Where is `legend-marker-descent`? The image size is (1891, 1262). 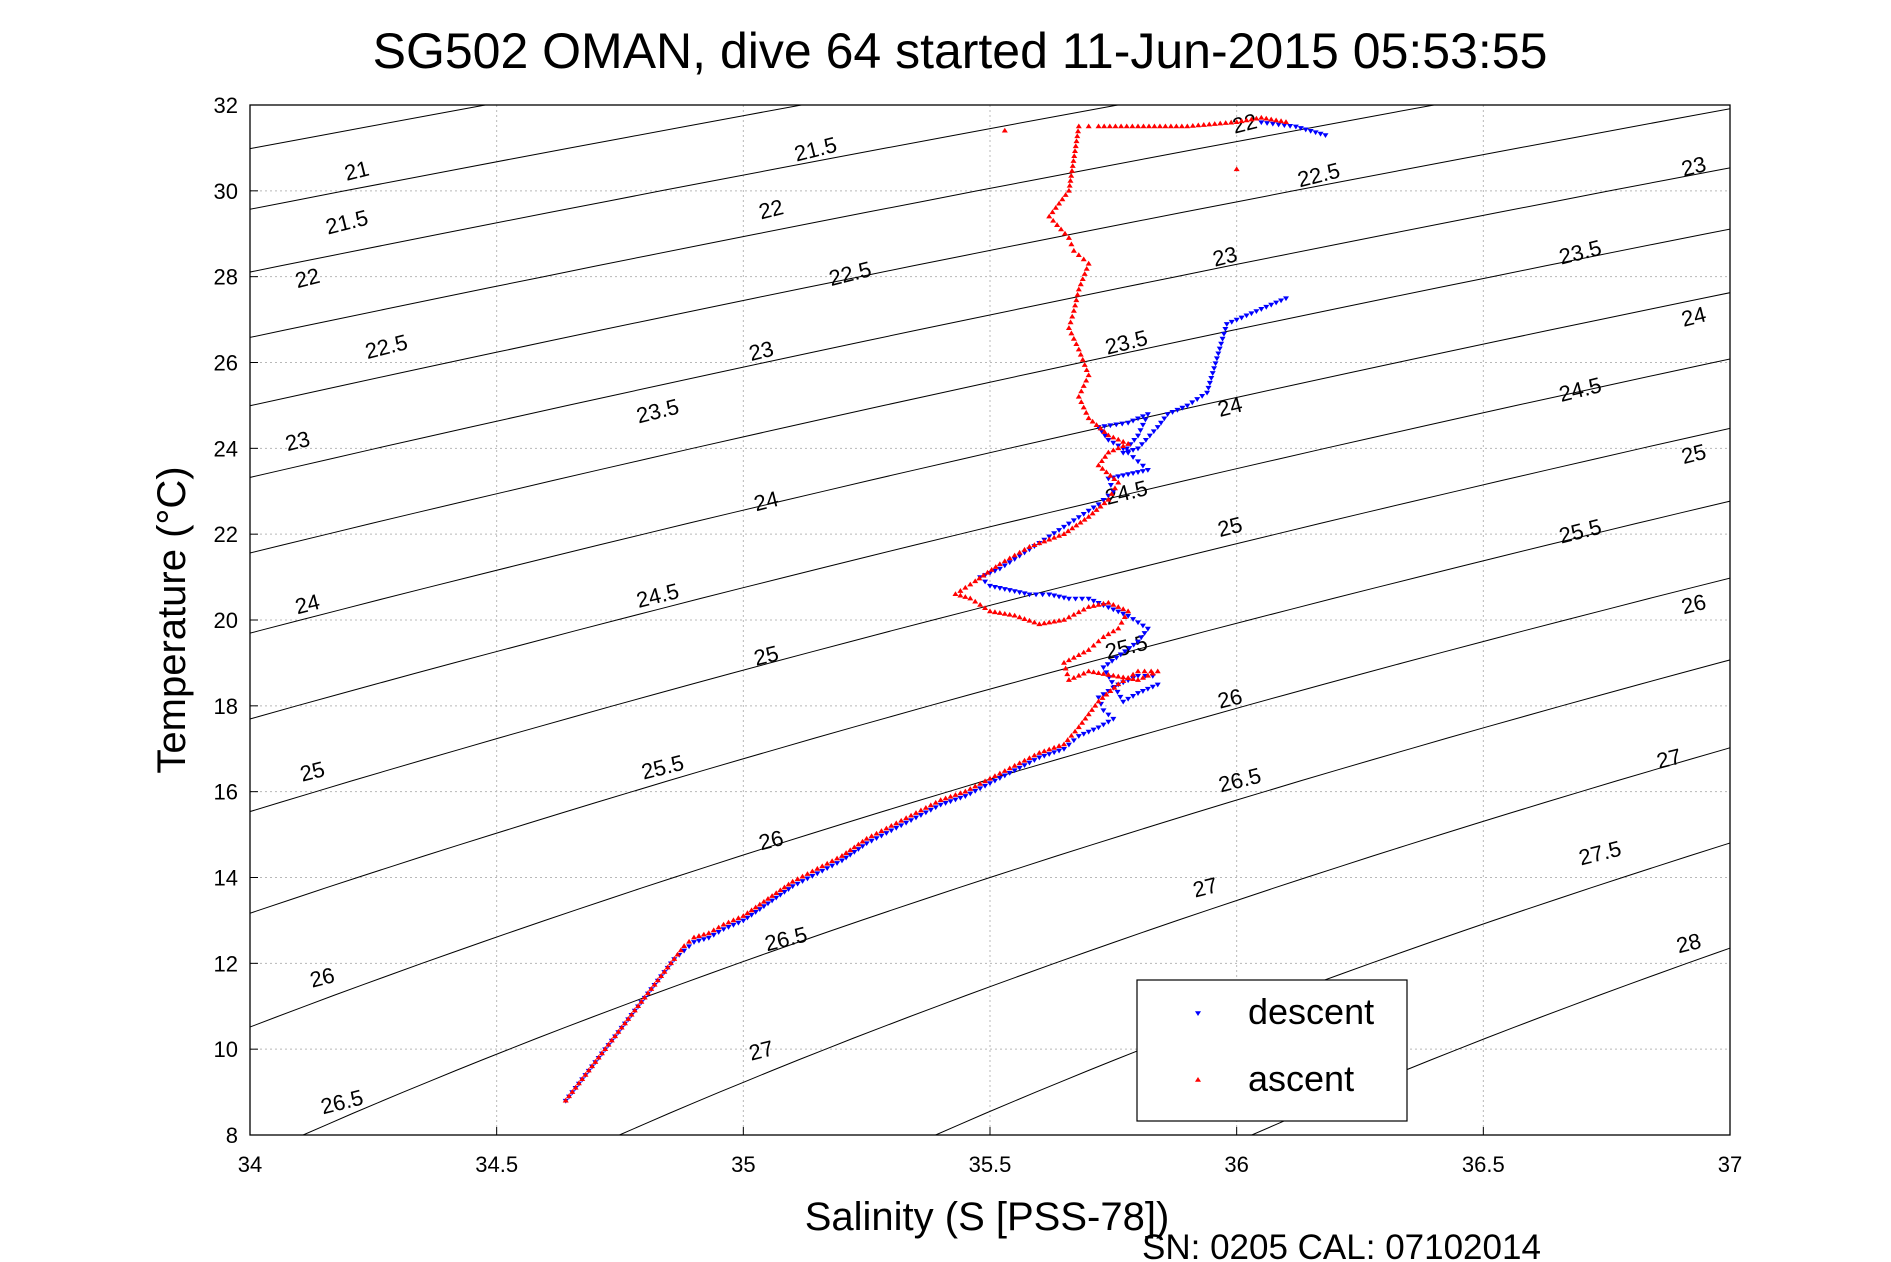
legend-marker-descent is located at coordinates (1198, 1013).